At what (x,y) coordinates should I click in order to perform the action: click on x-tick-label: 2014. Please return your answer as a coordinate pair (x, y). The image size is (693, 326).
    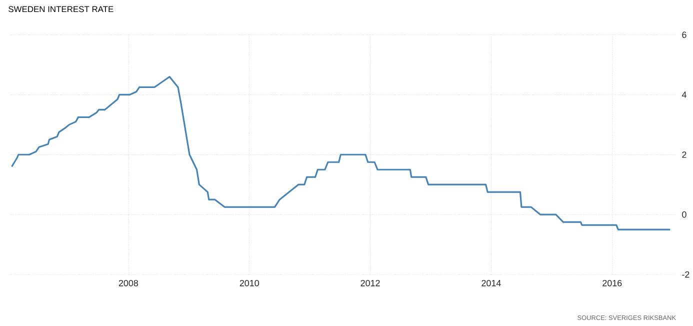
    Looking at the image, I should click on (491, 283).